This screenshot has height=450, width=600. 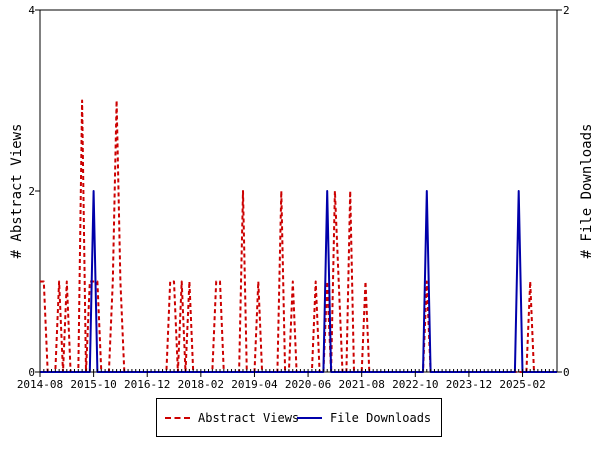 What do you see at coordinates (31, 10) in the screenshot?
I see `y-left-tick-label: 4` at bounding box center [31, 10].